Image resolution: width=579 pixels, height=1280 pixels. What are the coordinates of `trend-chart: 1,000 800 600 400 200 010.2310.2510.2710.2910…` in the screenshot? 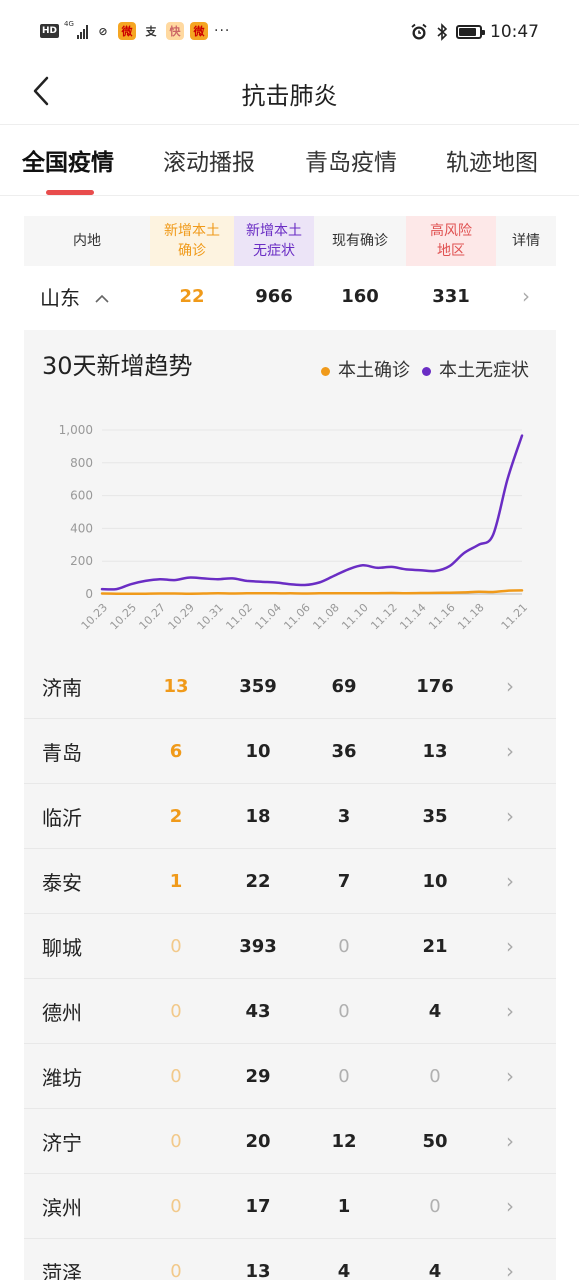 It's located at (294, 527).